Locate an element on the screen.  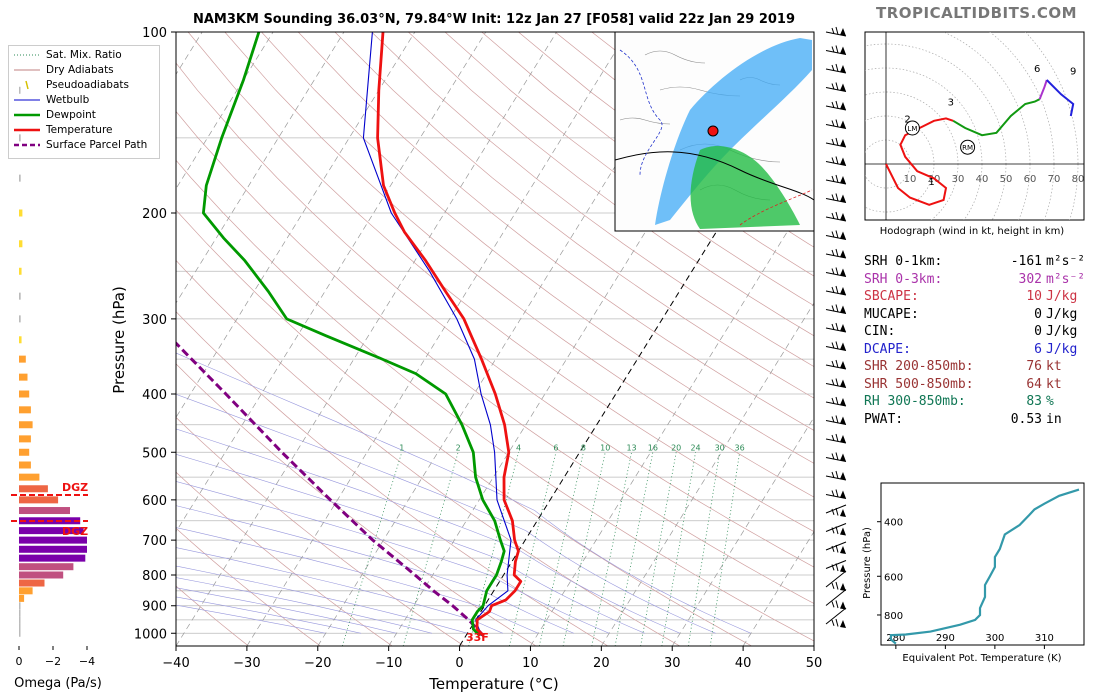
legend-item-temperature: Temperature is located at coordinates (63, 130).